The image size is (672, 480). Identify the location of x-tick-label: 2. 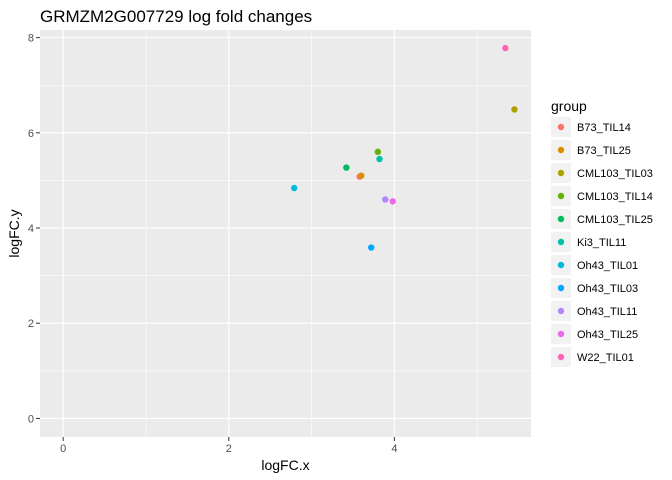
(229, 449).